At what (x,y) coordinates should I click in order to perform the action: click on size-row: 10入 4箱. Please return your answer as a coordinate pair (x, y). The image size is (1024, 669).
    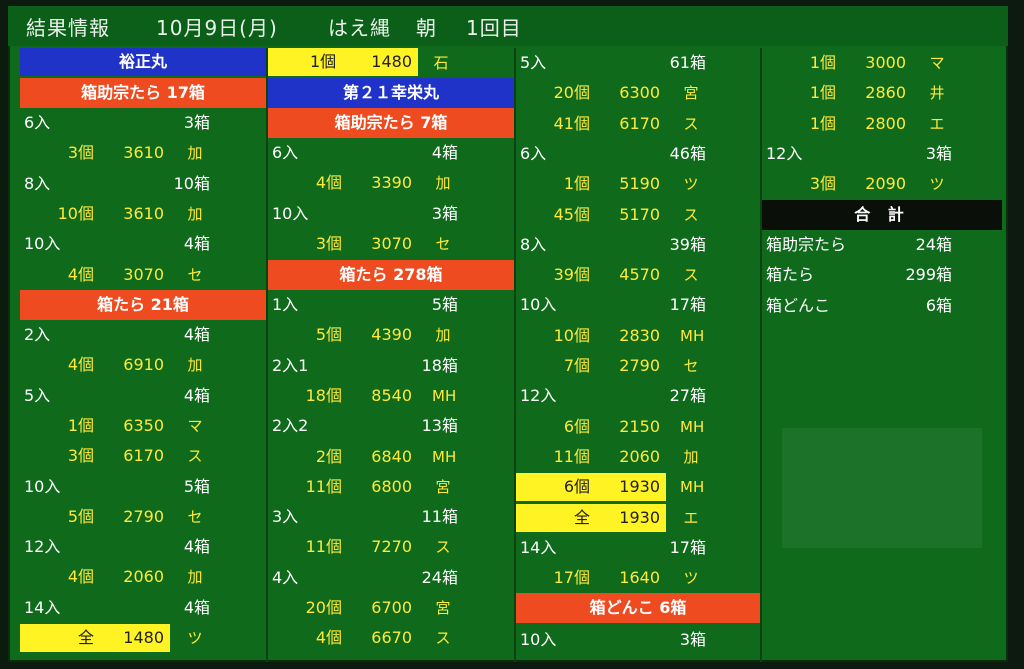
    Looking at the image, I should click on (143, 244).